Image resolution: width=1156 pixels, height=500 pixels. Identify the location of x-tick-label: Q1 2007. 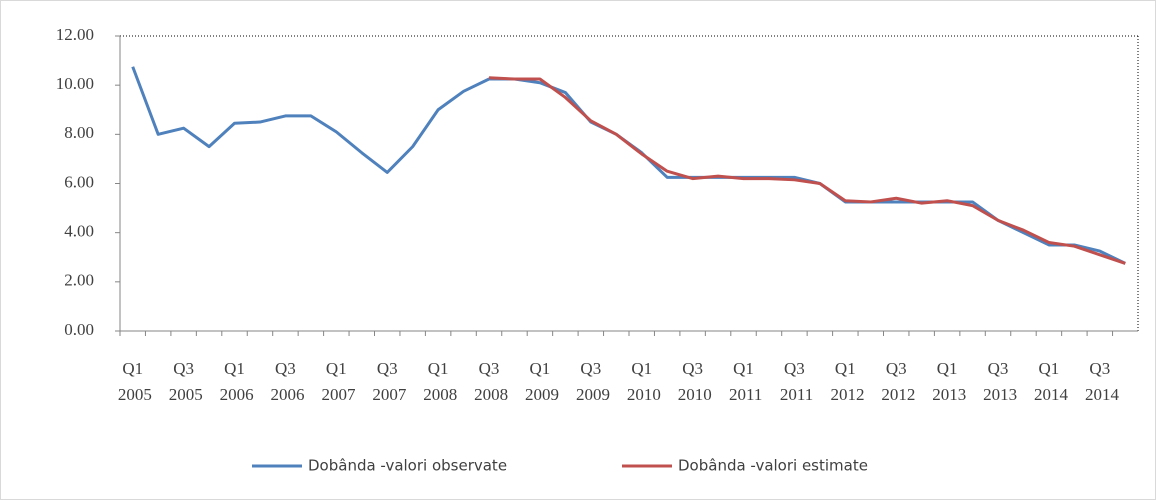
(336, 381).